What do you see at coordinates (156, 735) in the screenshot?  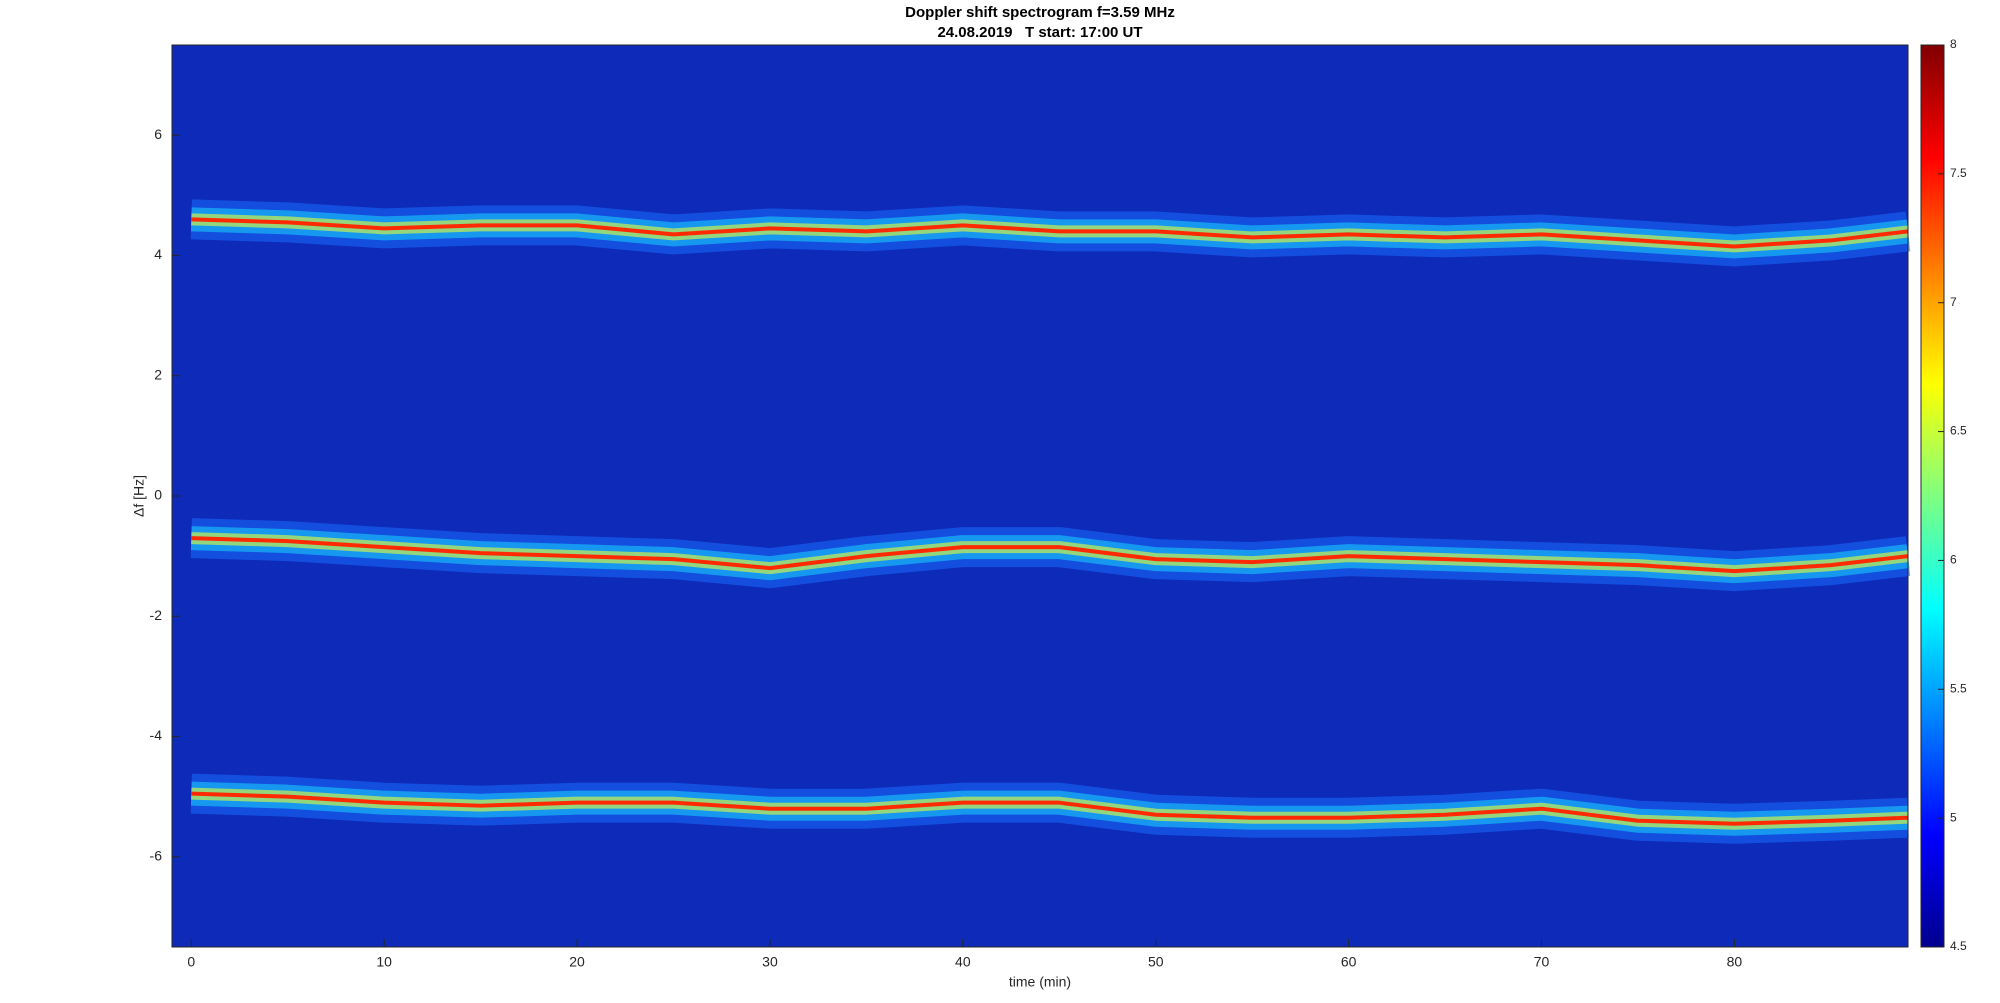 I see `y-tick-label: -4` at bounding box center [156, 735].